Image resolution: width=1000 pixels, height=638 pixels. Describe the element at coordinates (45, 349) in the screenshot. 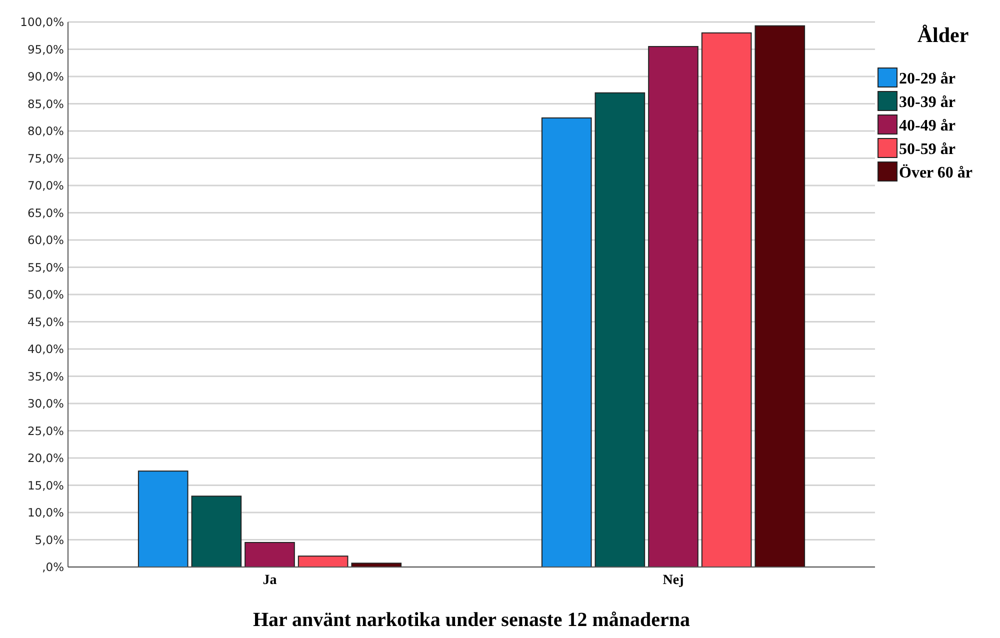

I see `y-tick-label: 40,0%` at that location.